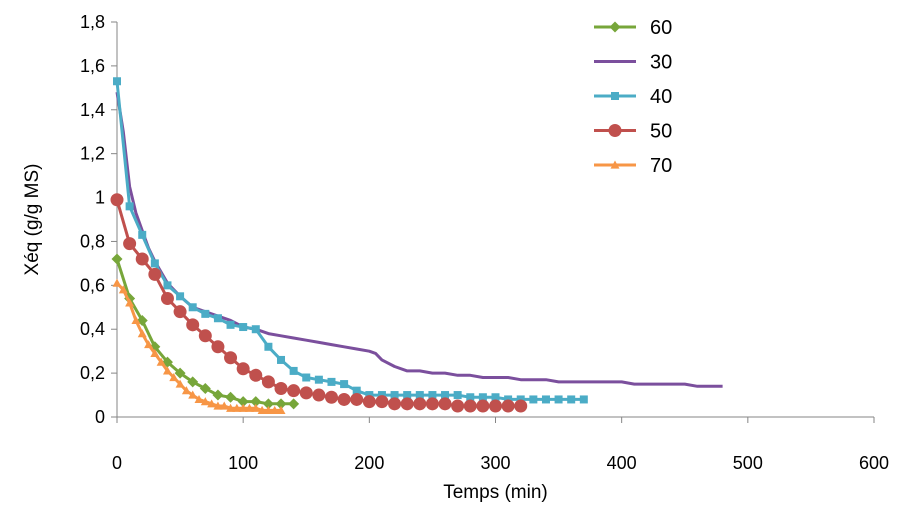  I want to click on legend: 60 30 40 50 70, so click(633, 97).